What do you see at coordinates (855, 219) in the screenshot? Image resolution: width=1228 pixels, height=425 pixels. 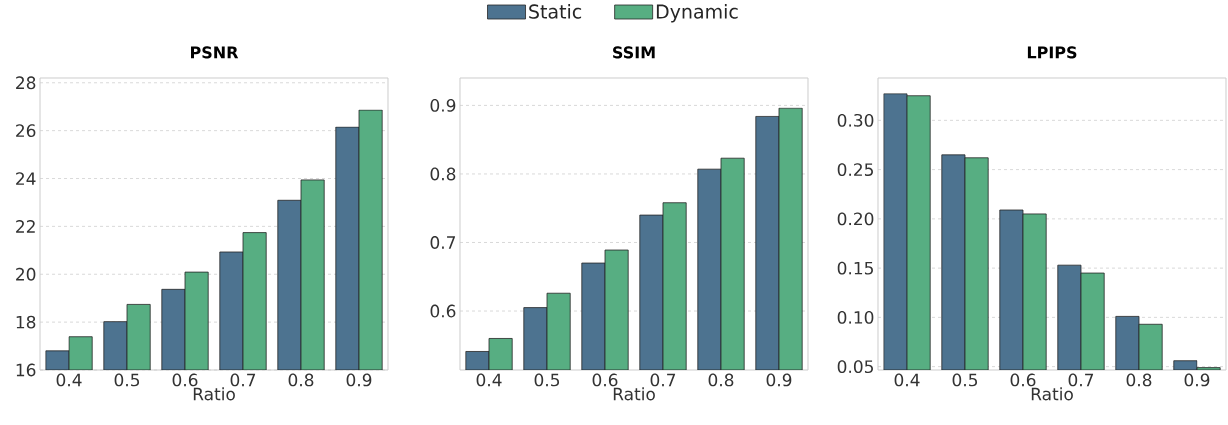 I see `y-tick-label: 0.20` at bounding box center [855, 219].